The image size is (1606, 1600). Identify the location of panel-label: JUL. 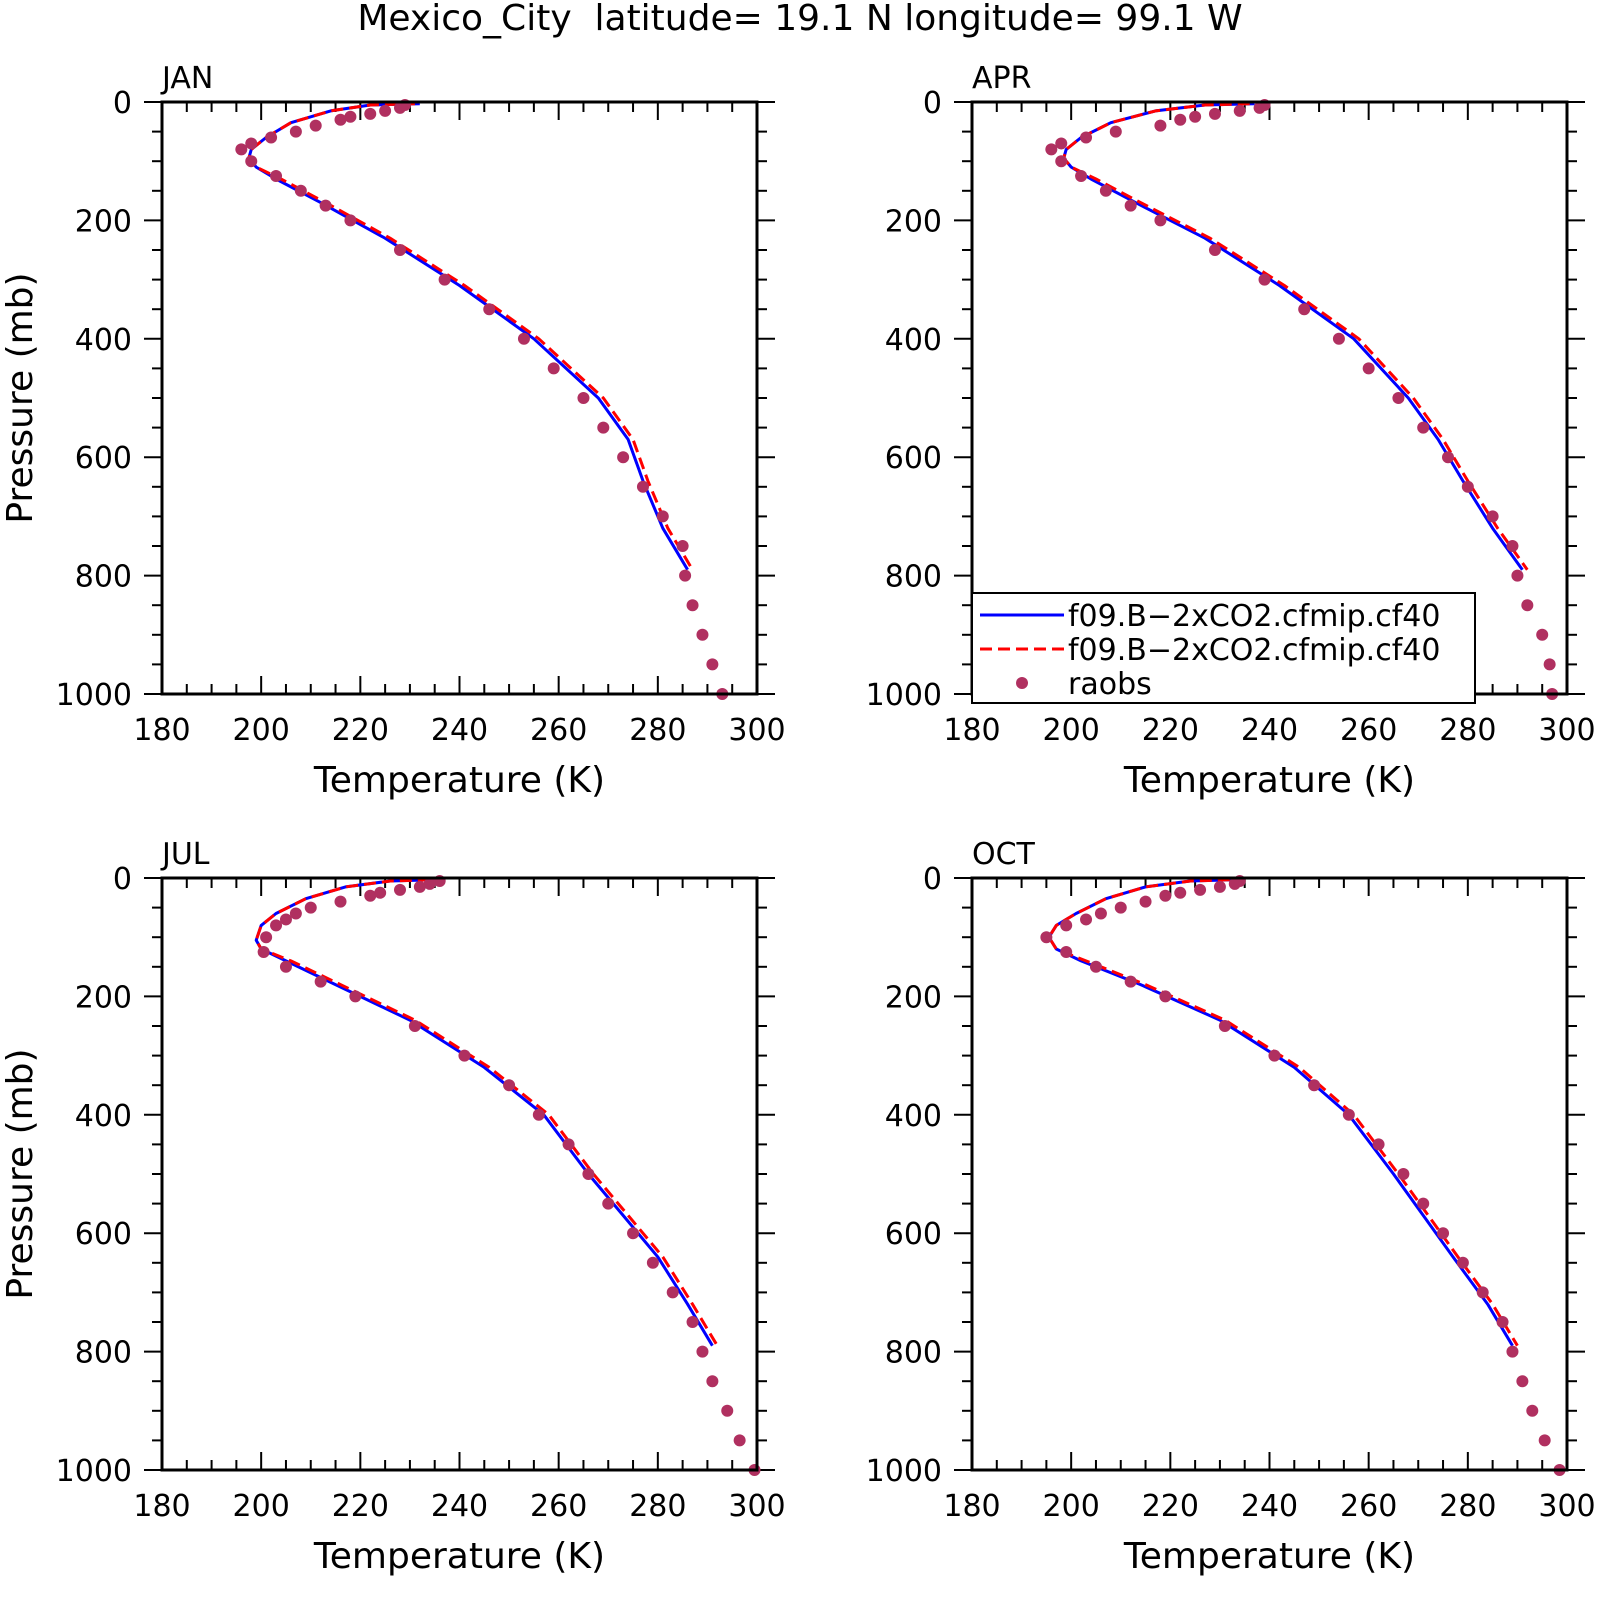
(185, 854).